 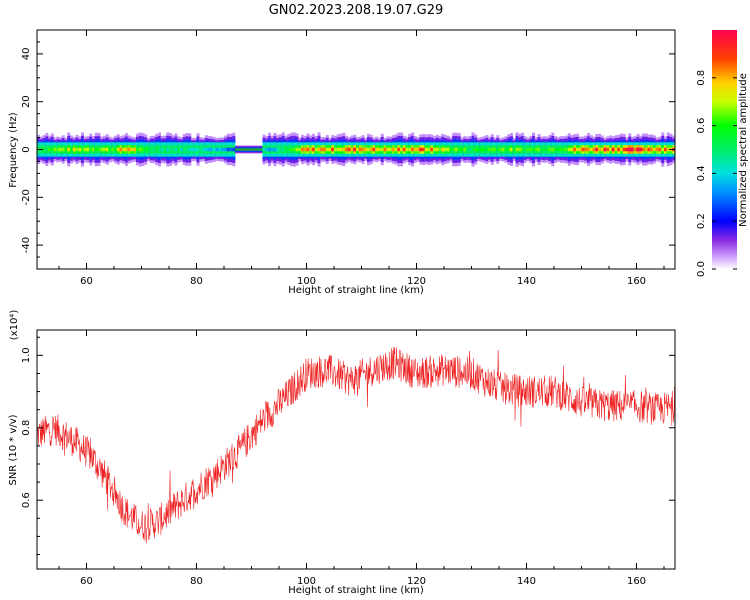 What do you see at coordinates (196, 281) in the screenshot?
I see `spectrogram-x-tick-label: 80` at bounding box center [196, 281].